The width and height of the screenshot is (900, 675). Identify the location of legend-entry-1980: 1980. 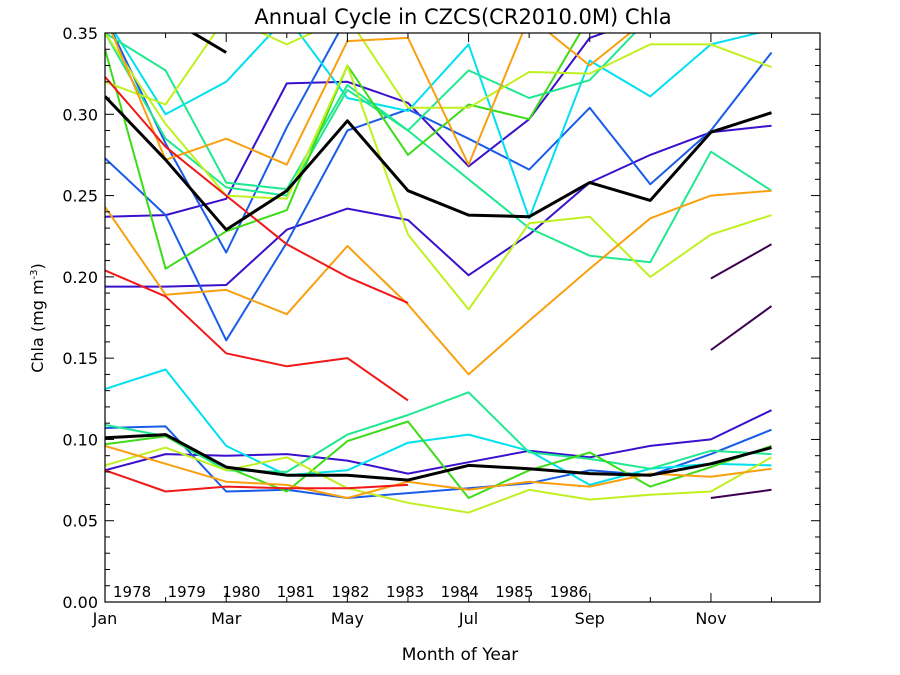
(241, 592).